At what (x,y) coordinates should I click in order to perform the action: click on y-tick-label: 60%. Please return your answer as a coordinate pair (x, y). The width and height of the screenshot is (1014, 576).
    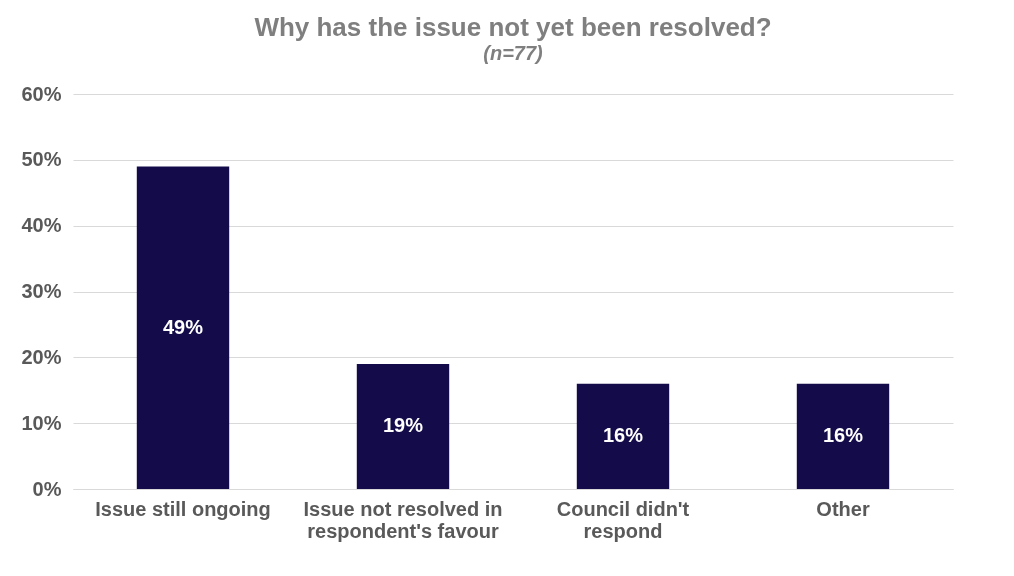
    Looking at the image, I should click on (41, 93).